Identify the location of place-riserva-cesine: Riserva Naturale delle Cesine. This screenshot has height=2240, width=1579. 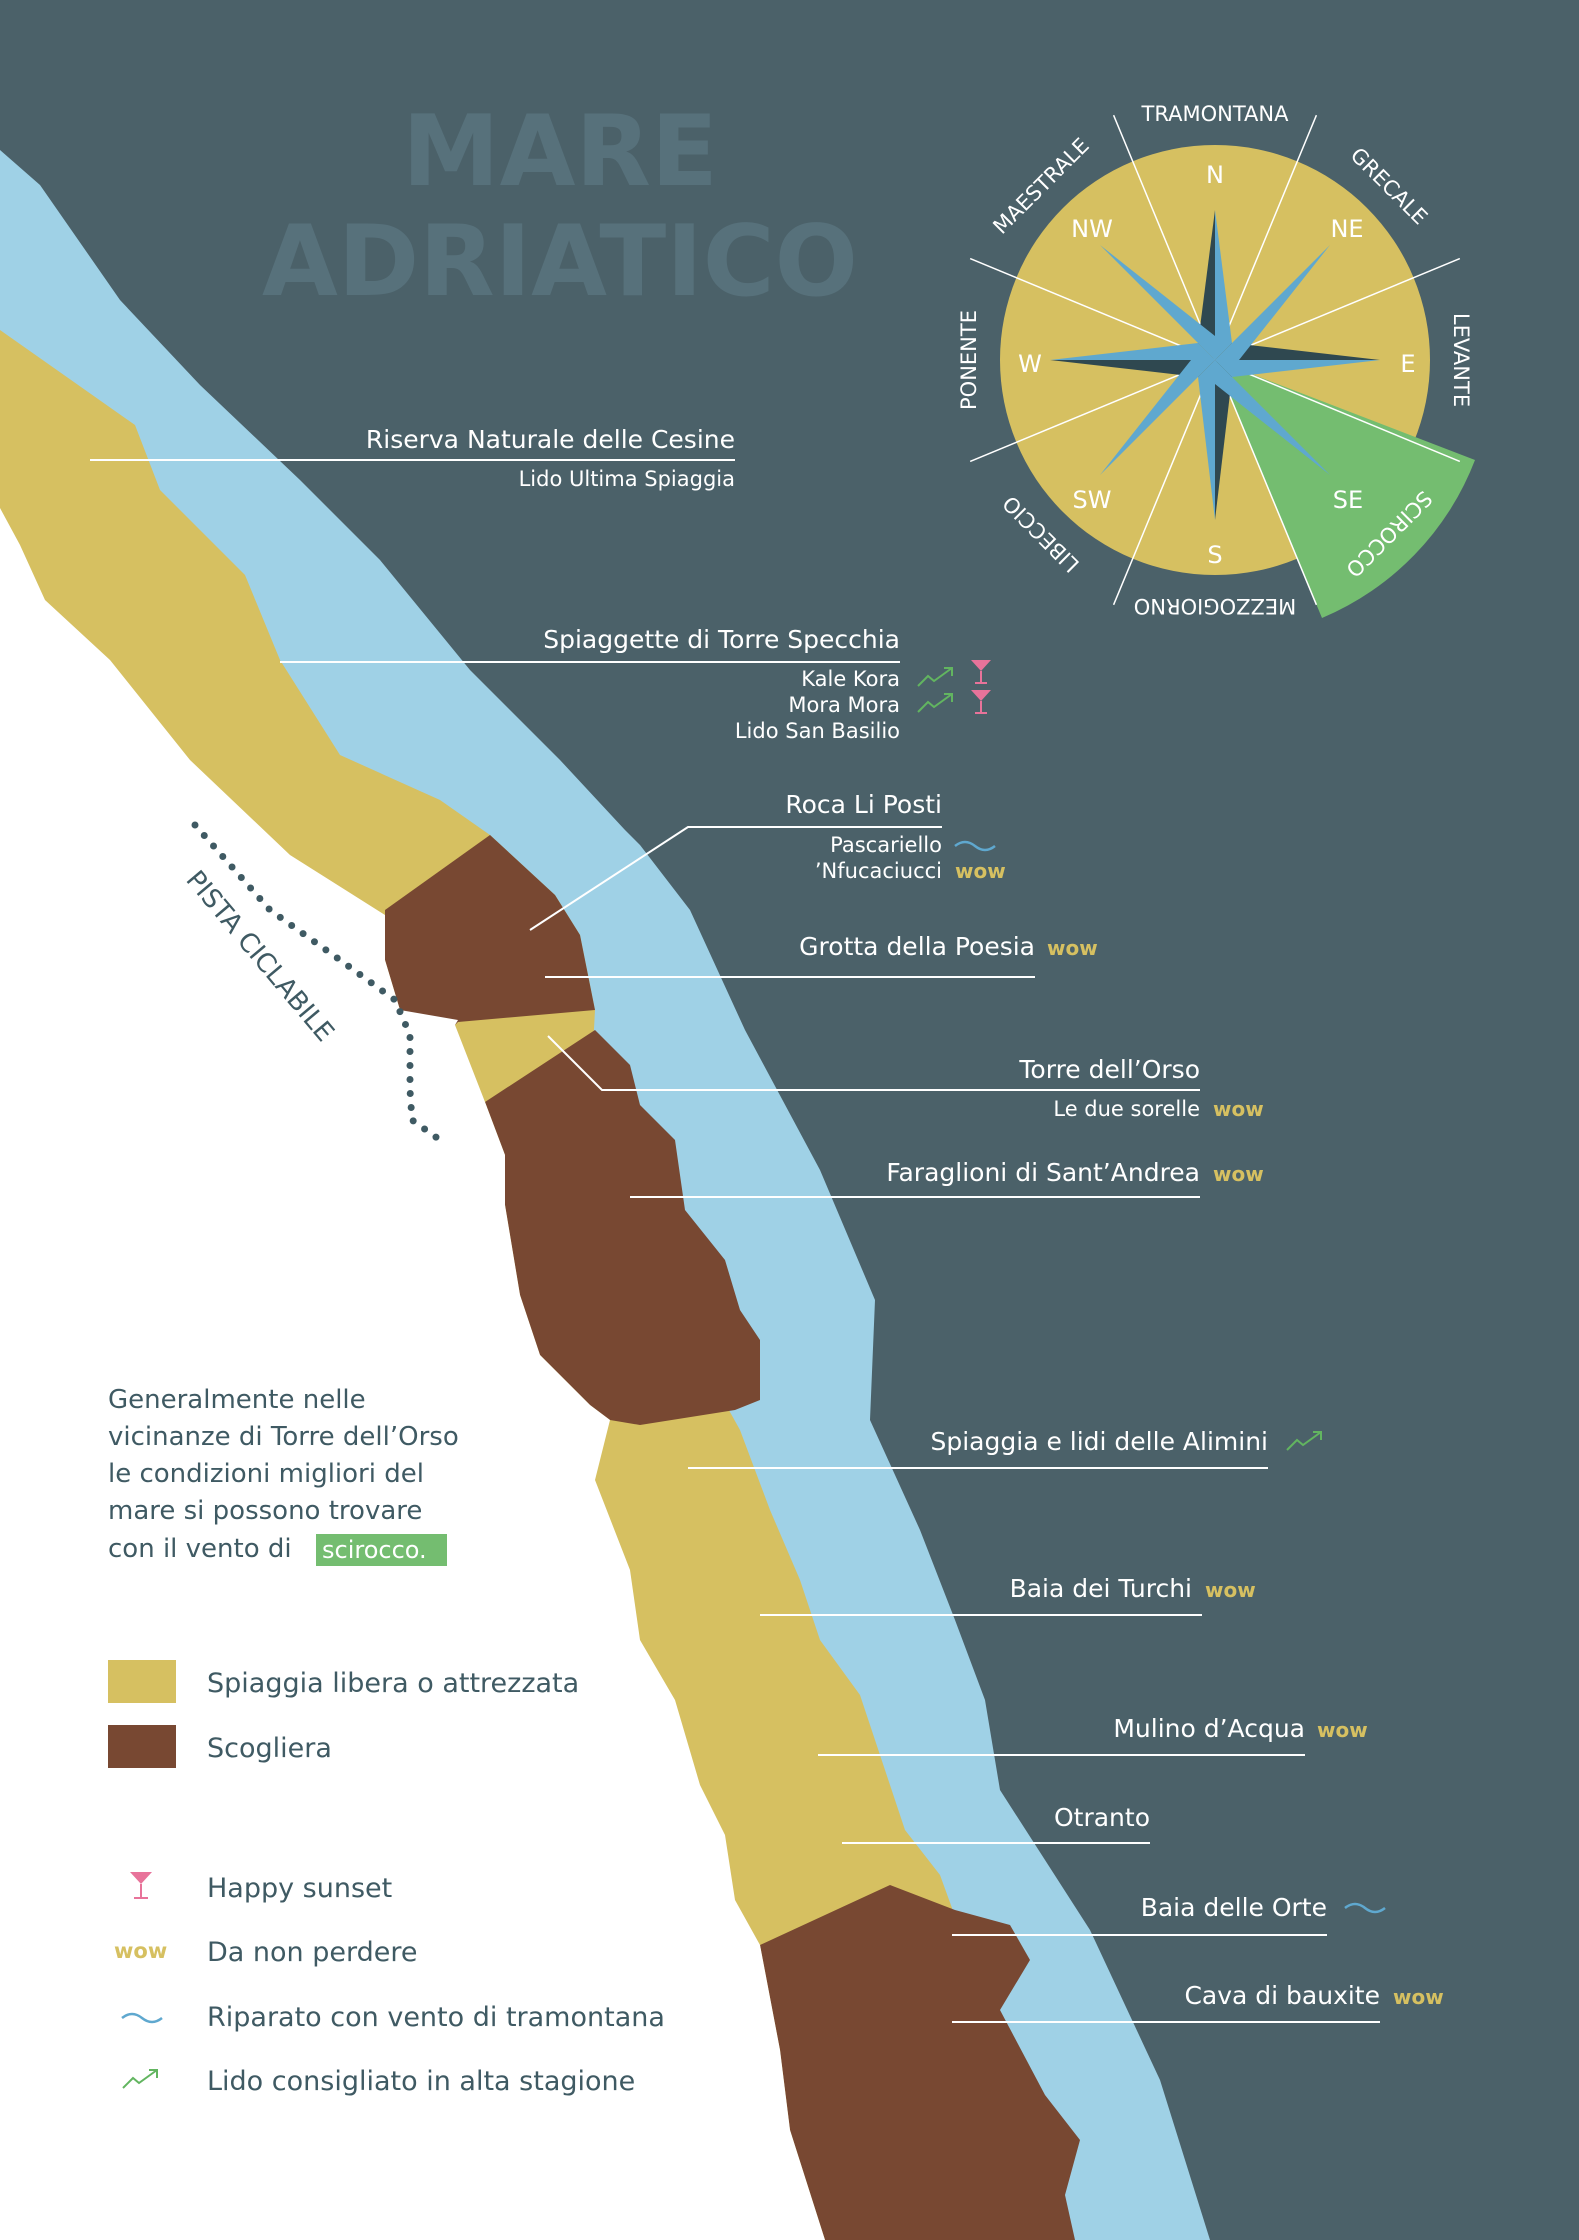
(550, 439).